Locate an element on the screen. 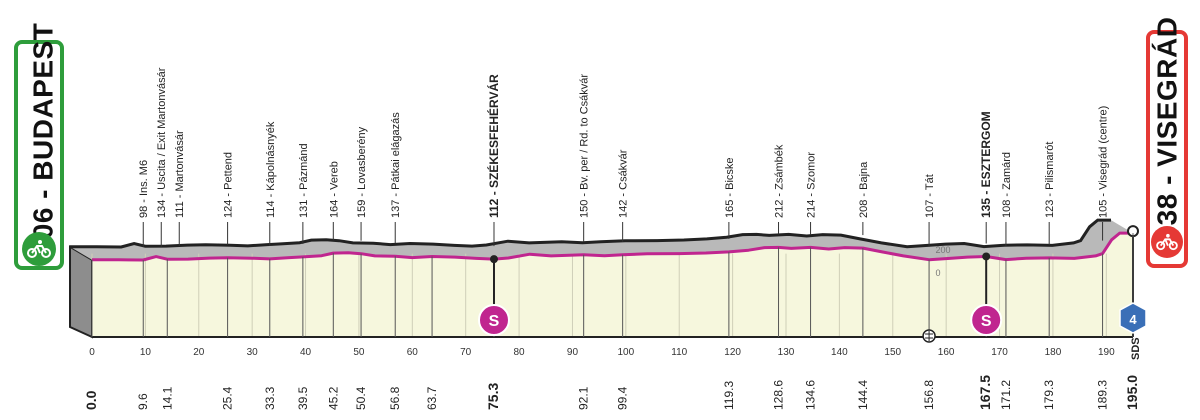  waypoint-label: 112 - SZÉKESFEHÉRVÁR is located at coordinates (493, 146).